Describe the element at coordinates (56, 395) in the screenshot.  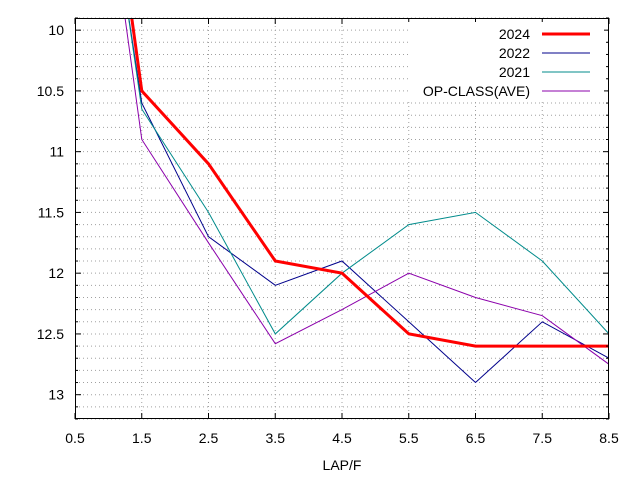
I see `y-tick-label: 13` at that location.